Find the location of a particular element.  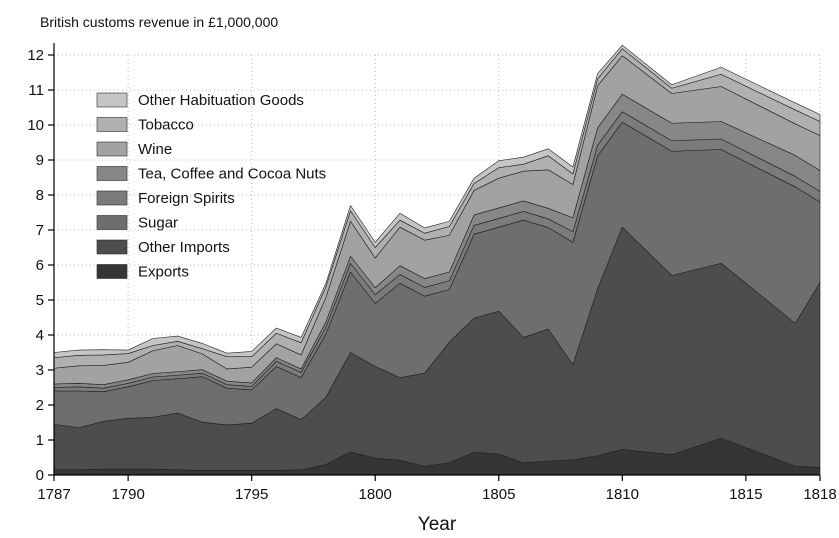

y-tick-label: 2 is located at coordinates (40, 405).